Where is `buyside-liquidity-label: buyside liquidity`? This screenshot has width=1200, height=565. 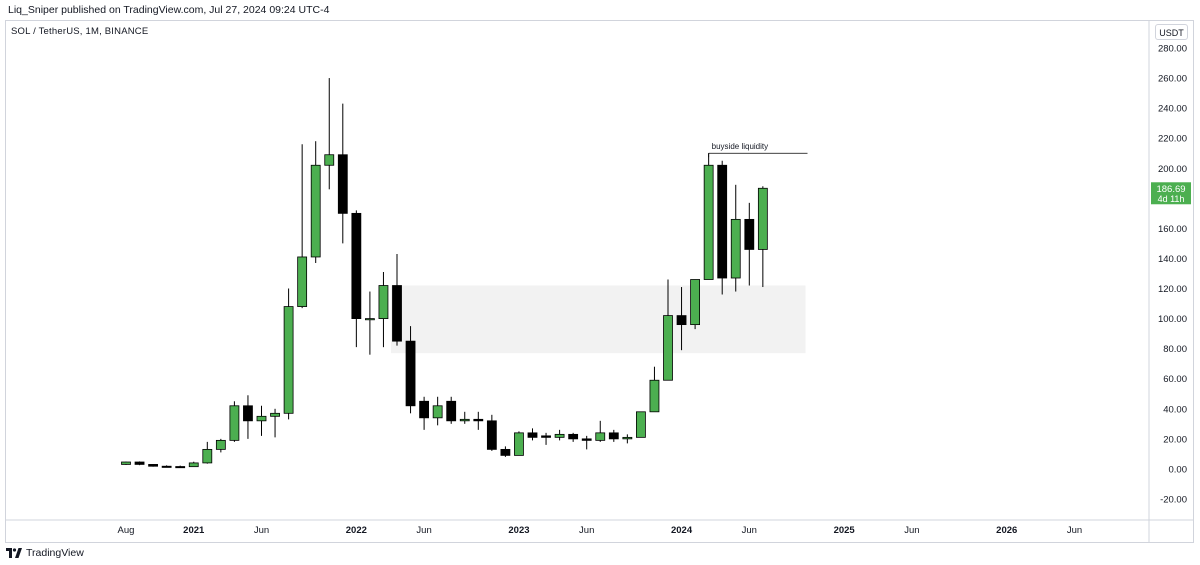
buyside-liquidity-label: buyside liquidity is located at coordinates (740, 146).